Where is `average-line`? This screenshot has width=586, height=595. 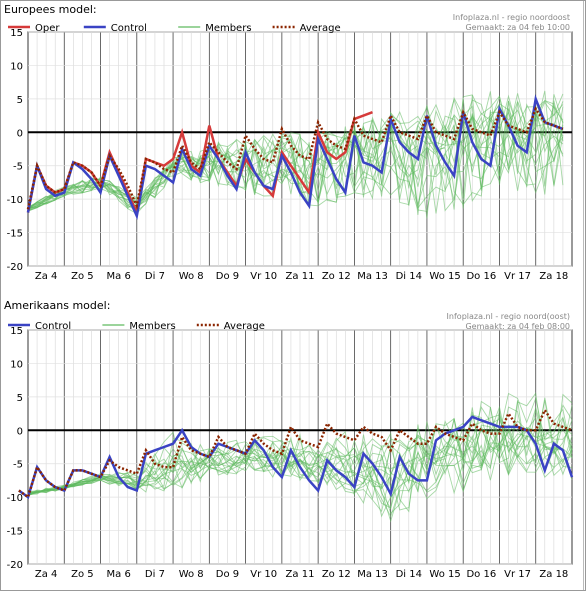
average-line is located at coordinates (295, 453).